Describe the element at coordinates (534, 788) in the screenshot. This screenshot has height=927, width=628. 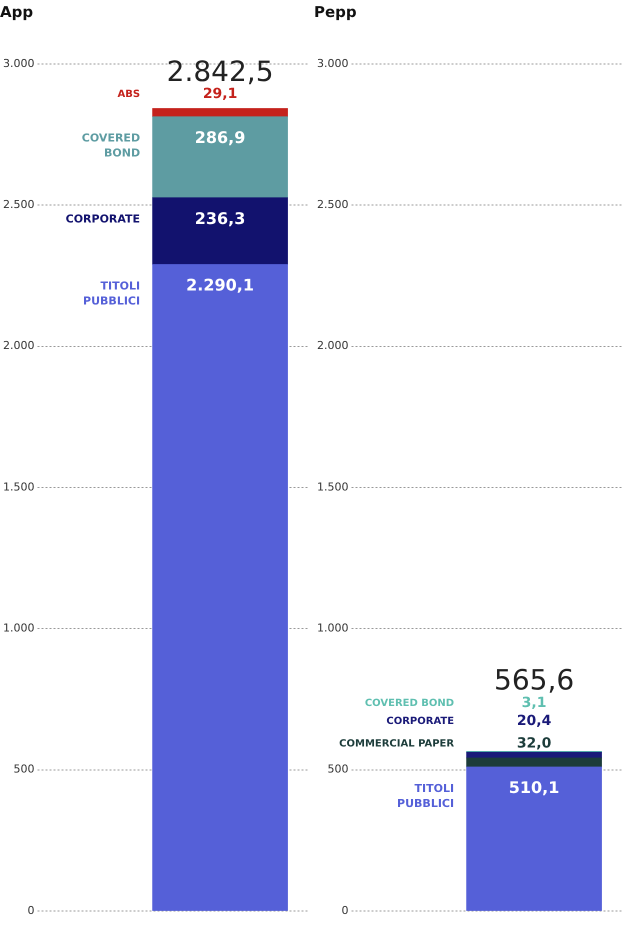
I see `data-label: 510,1` at that location.